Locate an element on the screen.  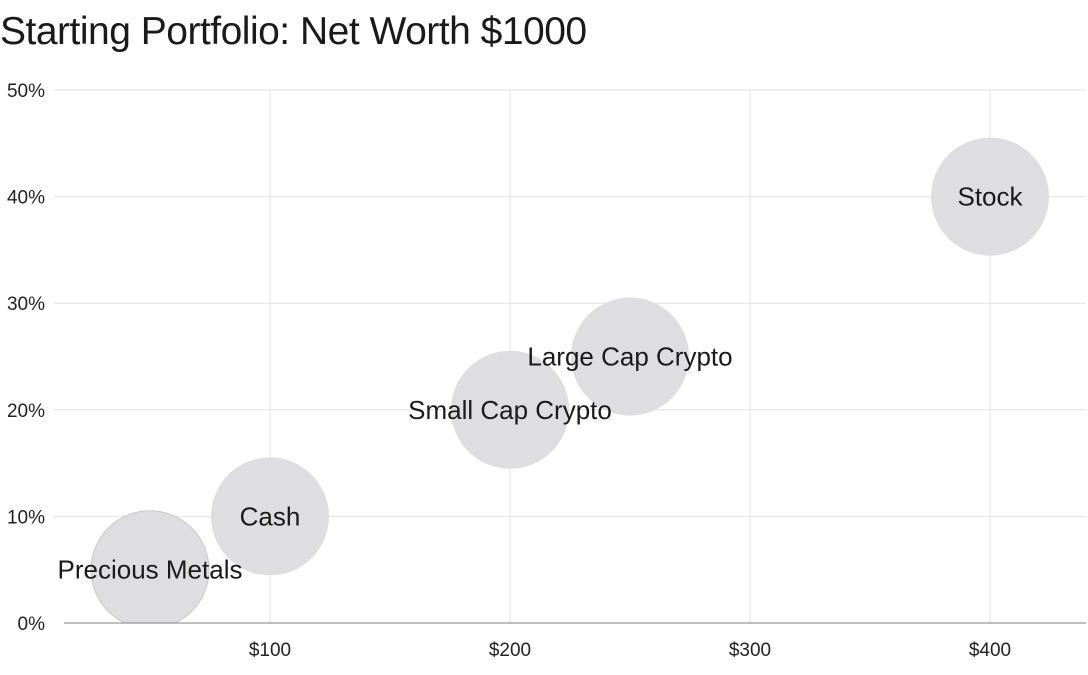
bubble-precious-metals is located at coordinates (150, 566).